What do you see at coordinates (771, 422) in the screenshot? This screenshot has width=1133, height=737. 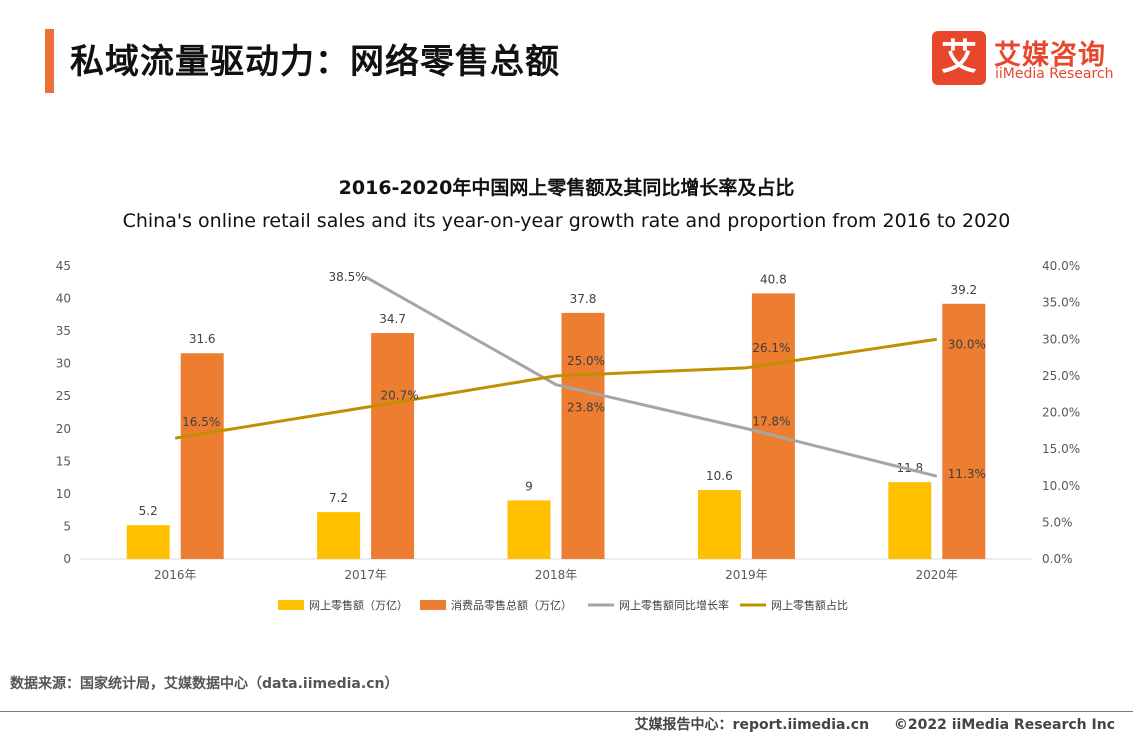 I see `line-value-label: 17.8%` at bounding box center [771, 422].